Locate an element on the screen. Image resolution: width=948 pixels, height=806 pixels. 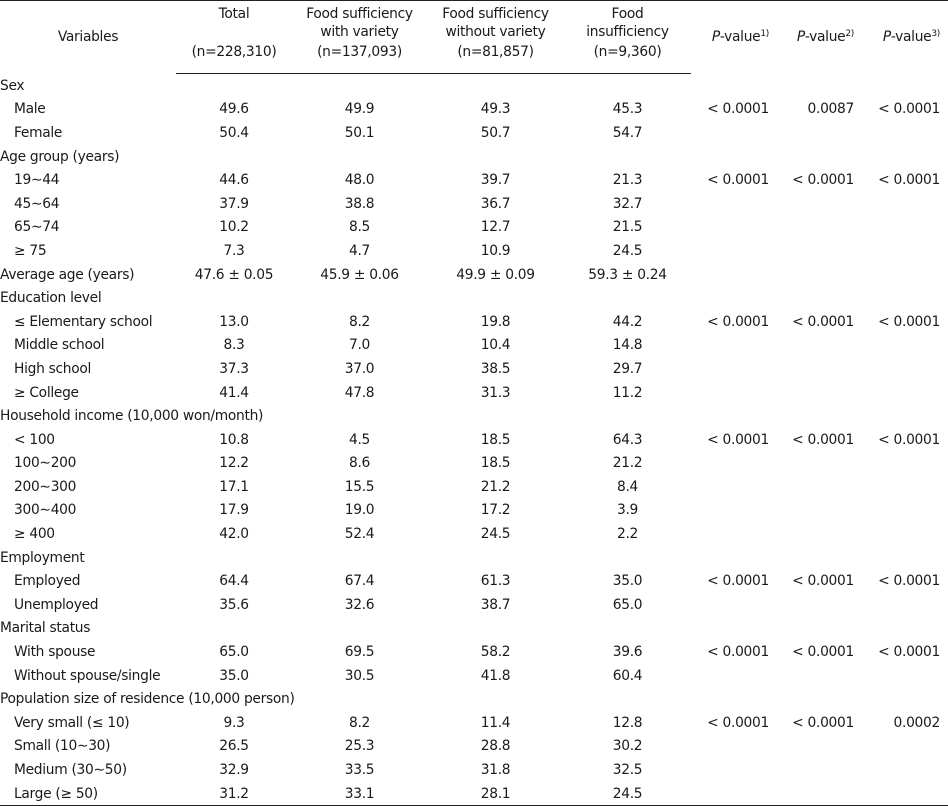
value-cell: 15.5 is located at coordinates (359, 486).